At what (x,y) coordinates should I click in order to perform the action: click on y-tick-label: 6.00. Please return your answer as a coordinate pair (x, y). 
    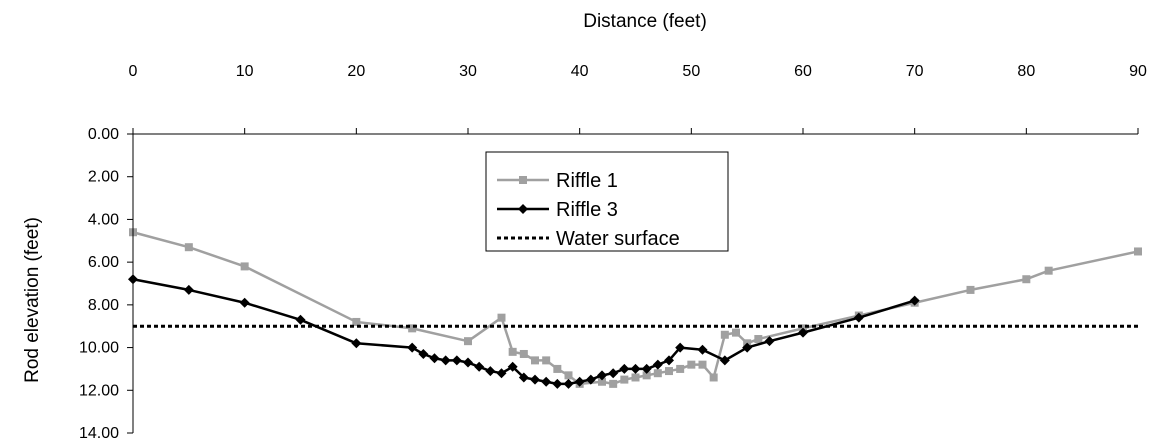
    Looking at the image, I should click on (103, 262).